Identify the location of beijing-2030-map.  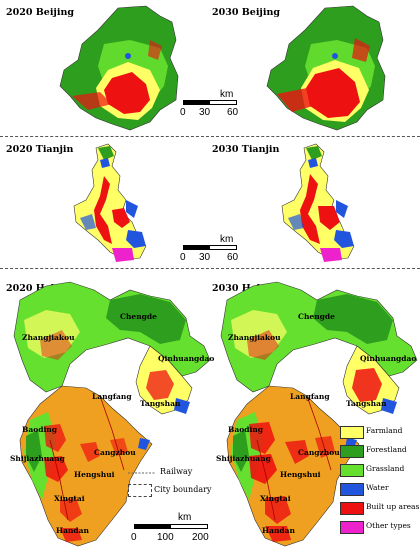
(326, 68).